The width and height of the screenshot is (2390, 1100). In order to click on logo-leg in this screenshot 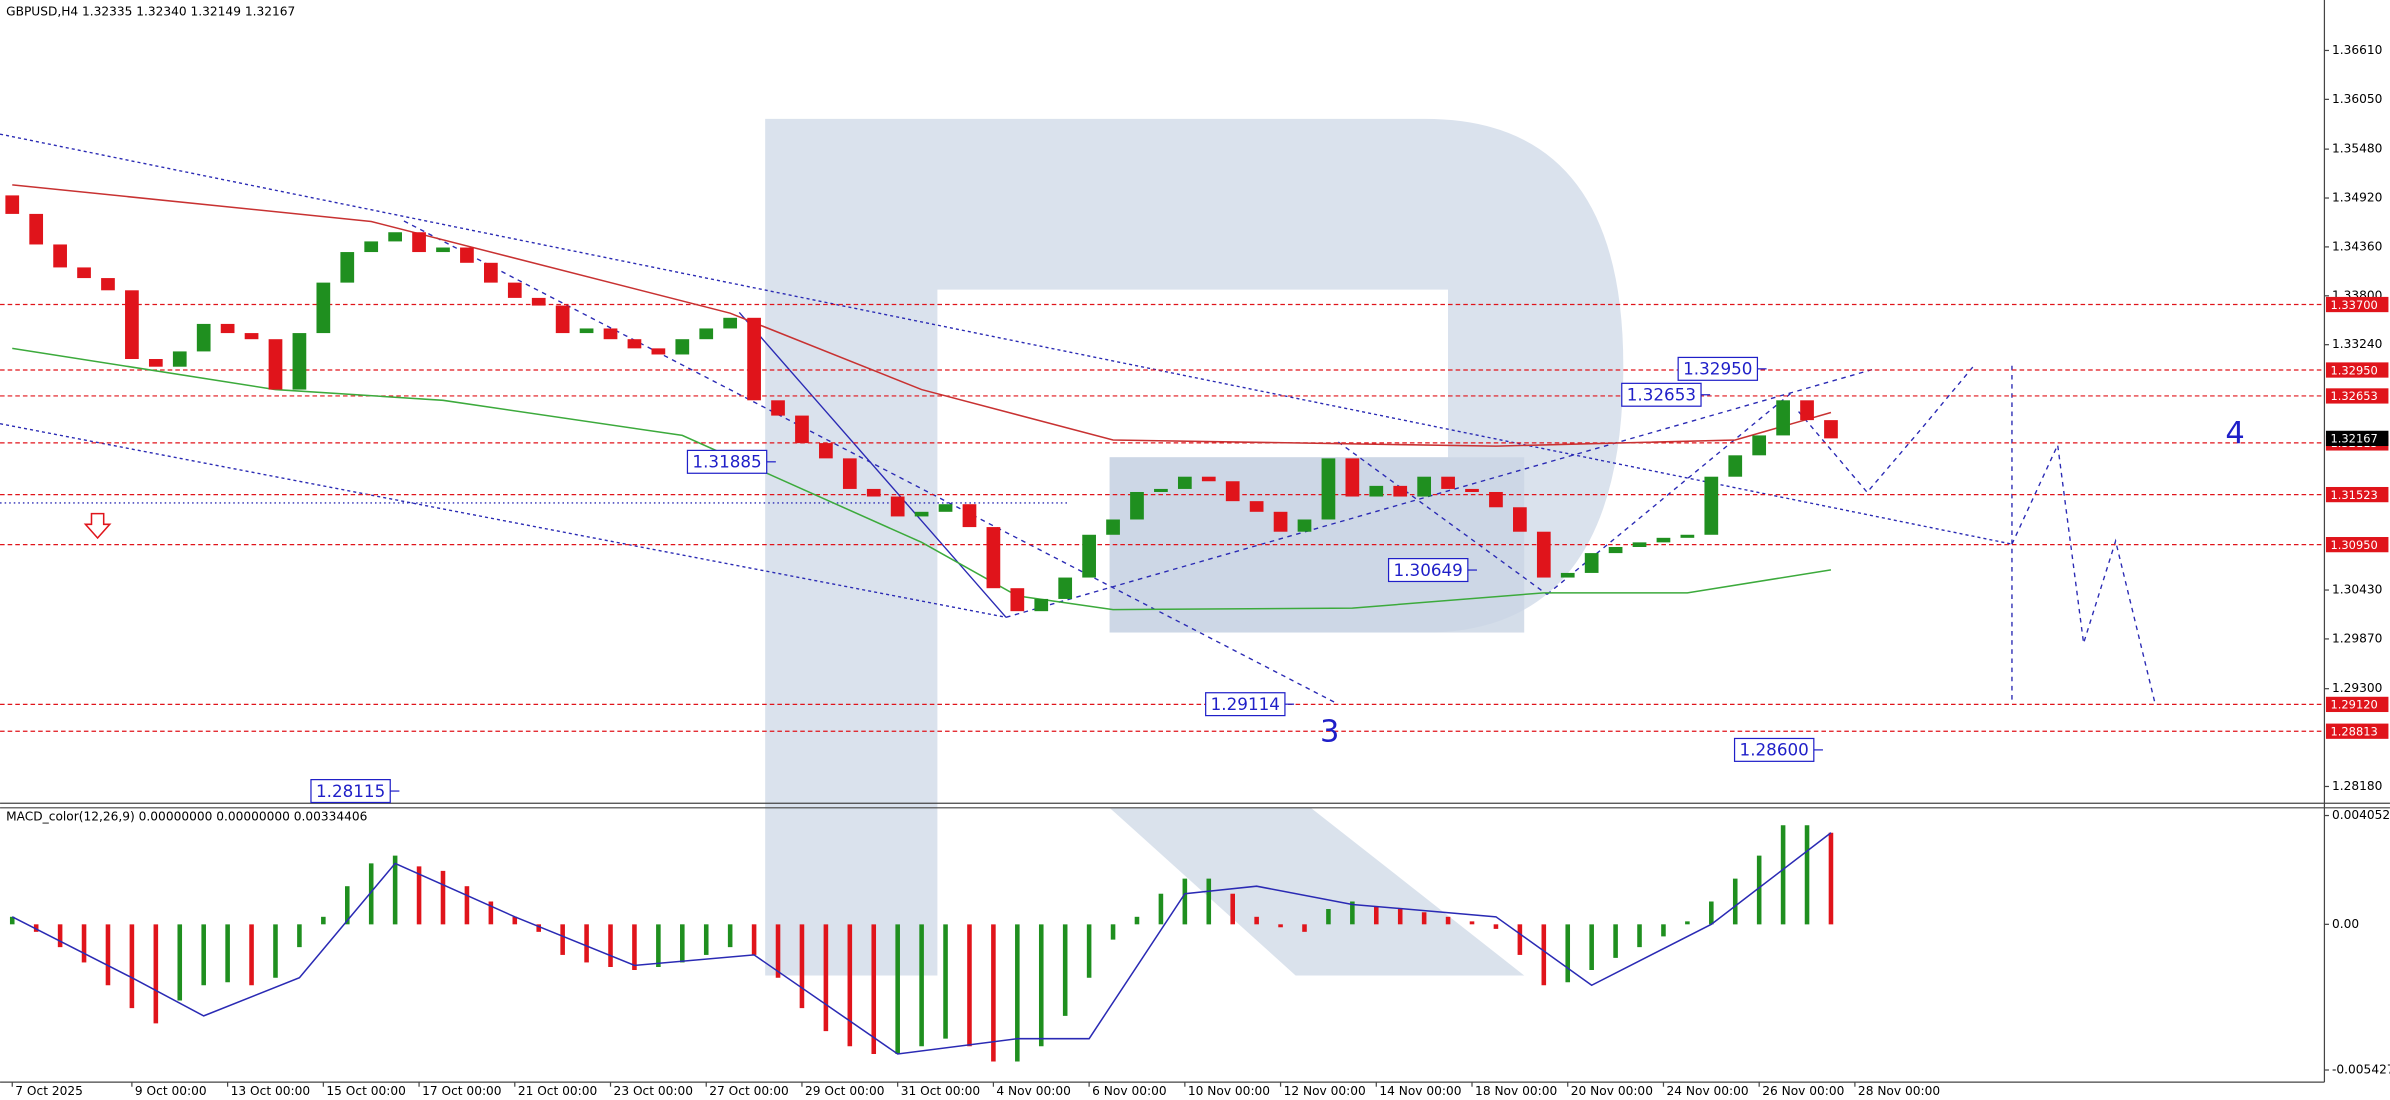, I will do `click(1317, 891)`.